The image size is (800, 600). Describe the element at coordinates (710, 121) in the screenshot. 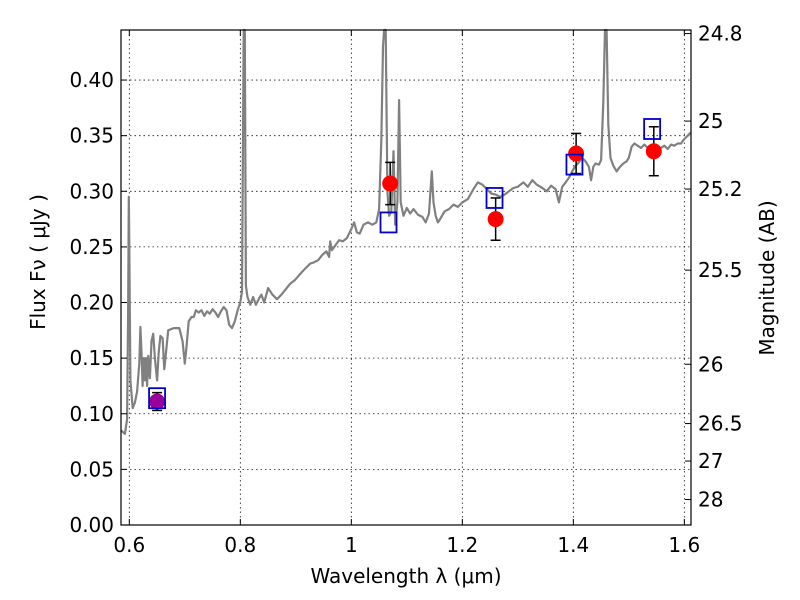

I see `right-tick-label: 25` at that location.